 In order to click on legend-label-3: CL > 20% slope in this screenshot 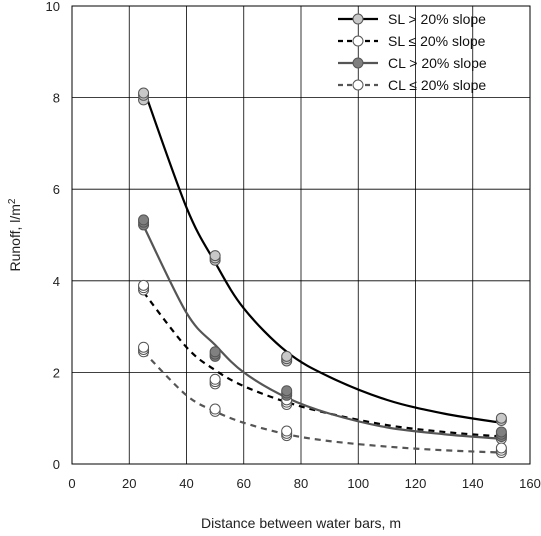, I will do `click(437, 63)`.